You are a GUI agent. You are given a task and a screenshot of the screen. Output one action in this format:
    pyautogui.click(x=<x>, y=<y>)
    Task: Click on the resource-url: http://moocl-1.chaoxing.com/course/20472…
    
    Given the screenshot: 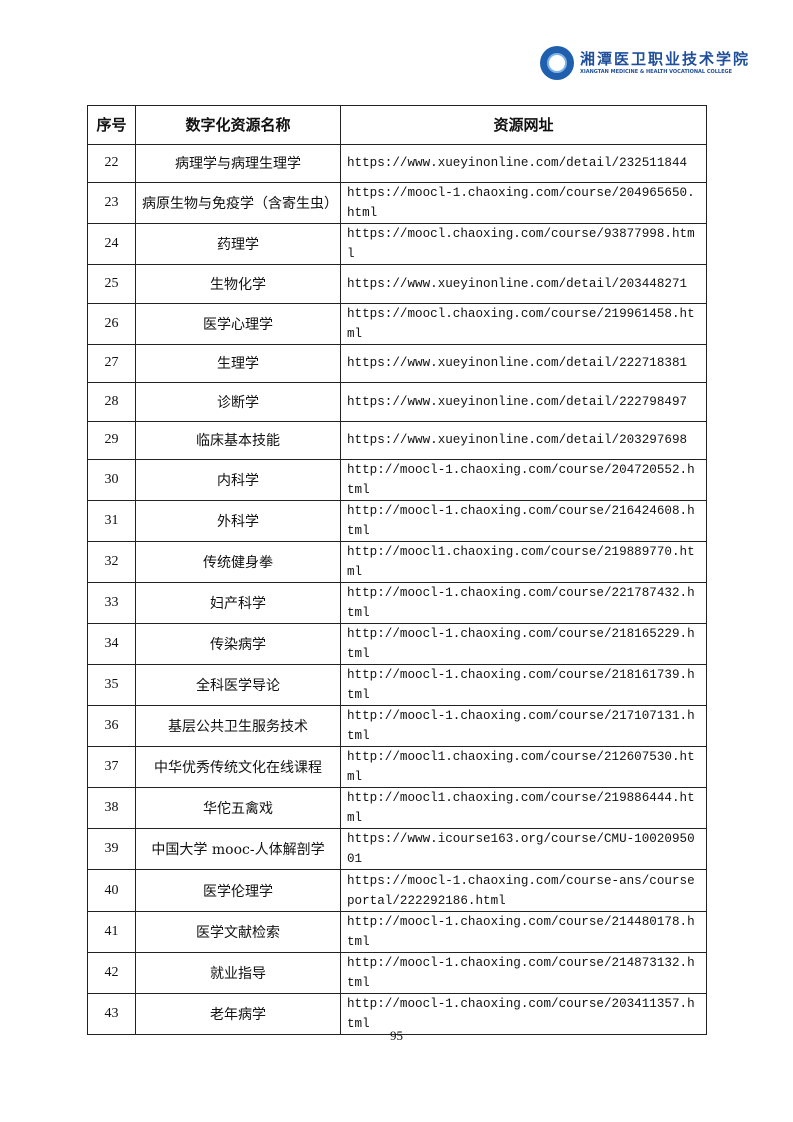 What is the action you would take?
    pyautogui.click(x=523, y=480)
    